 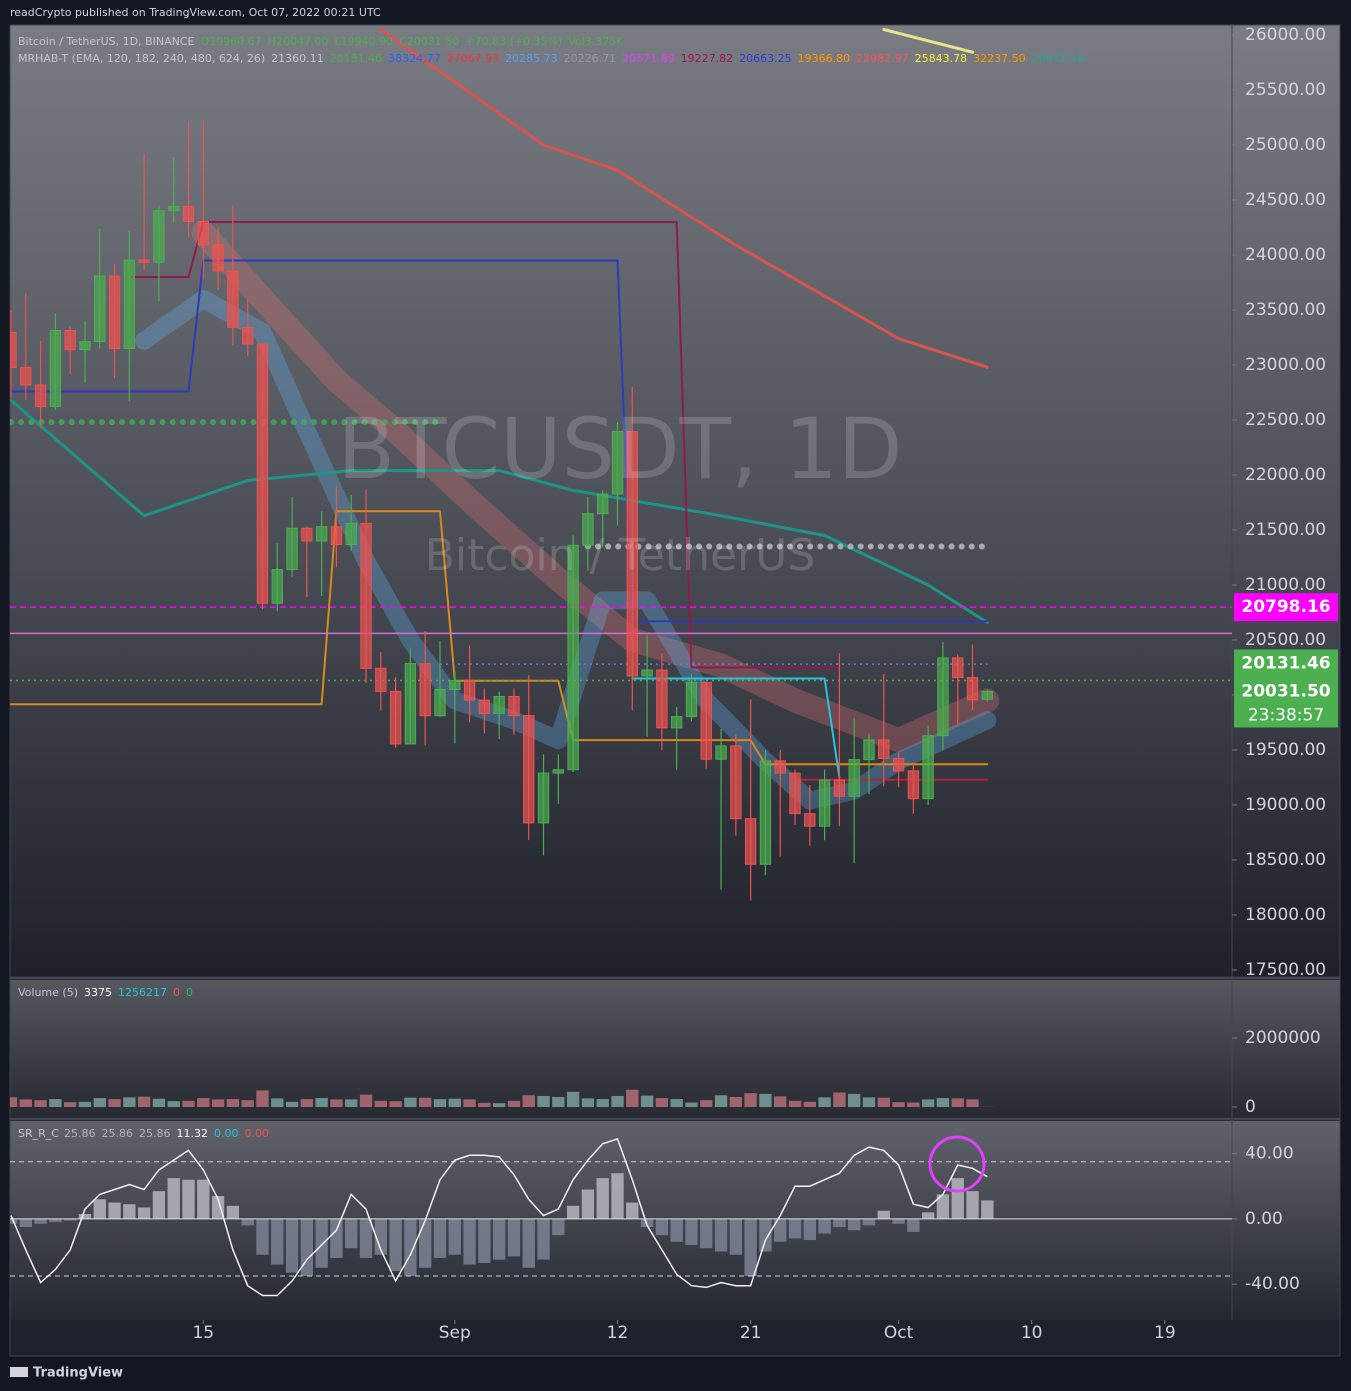 I want to click on legend: 3375 1256217 0 0, so click(x=138, y=992).